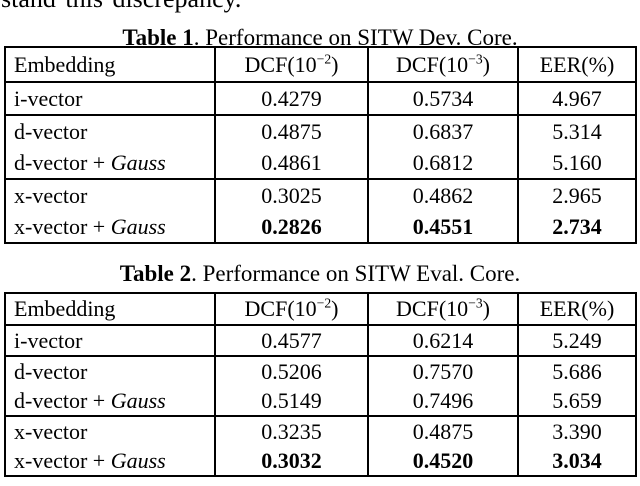 This screenshot has width=640, height=486. What do you see at coordinates (356, 273) in the screenshot?
I see `table2-caption-text: . Performance on SITW Eval. Core.` at bounding box center [356, 273].